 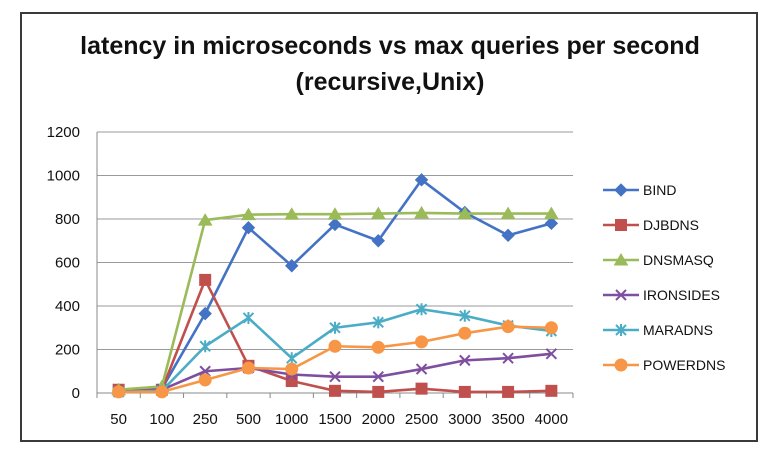 I want to click on legend-item-powerdns: POWERDNS, so click(x=664, y=365).